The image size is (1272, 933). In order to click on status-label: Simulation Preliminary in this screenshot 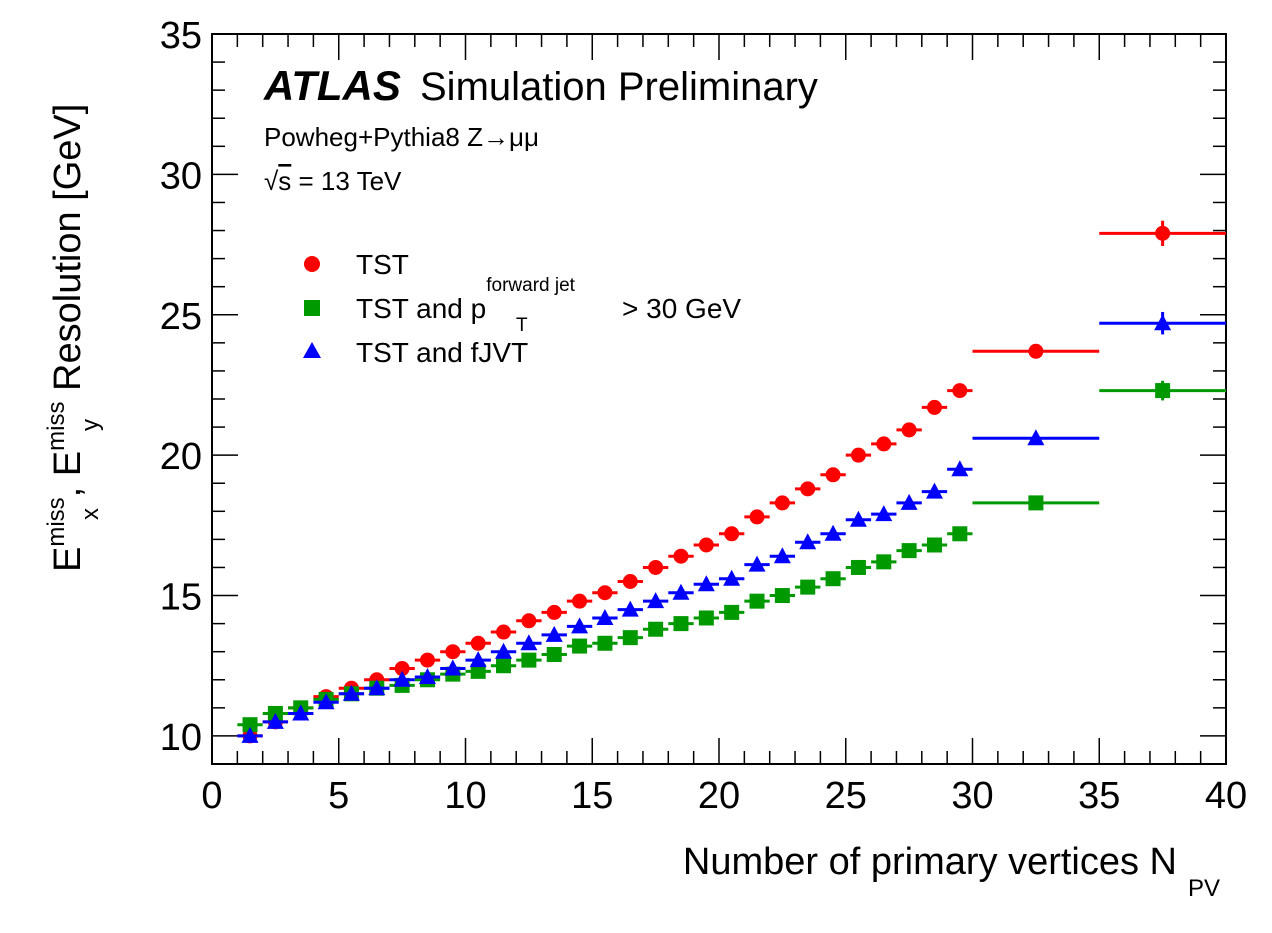, I will do `click(619, 87)`.